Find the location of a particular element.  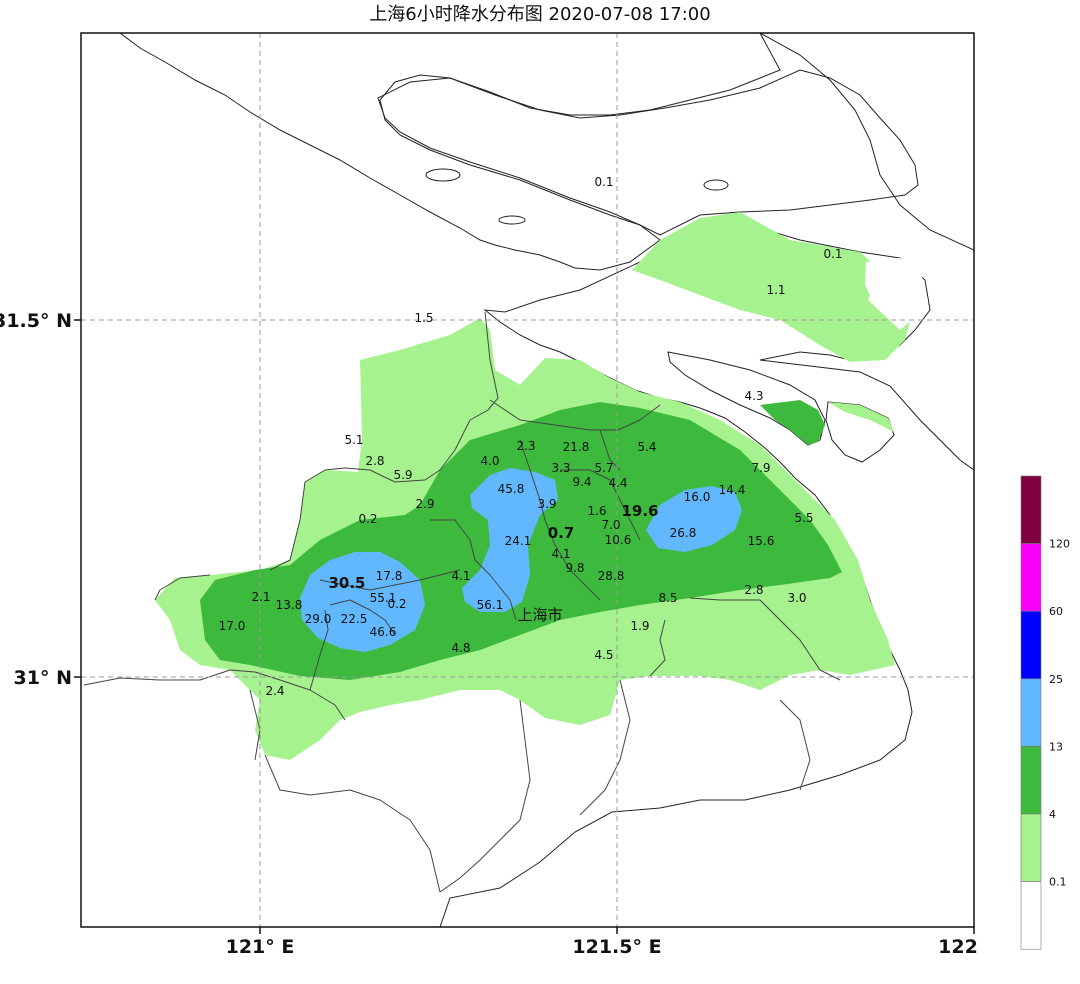

station-value: 14.4 is located at coordinates (732, 490).